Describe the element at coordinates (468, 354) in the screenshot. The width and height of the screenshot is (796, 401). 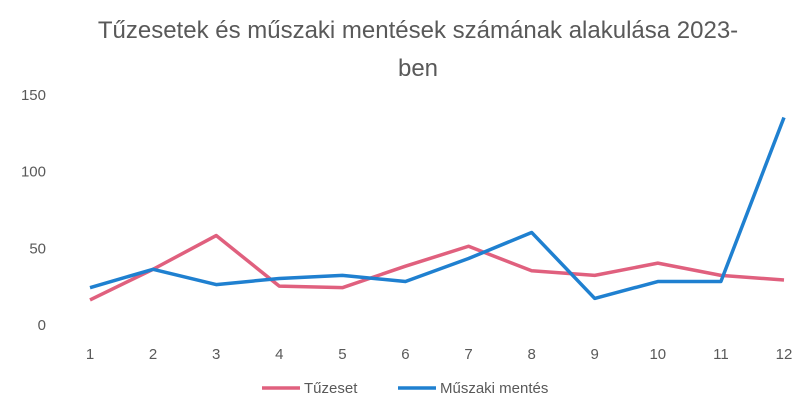
I see `x-tick-label: 7` at that location.